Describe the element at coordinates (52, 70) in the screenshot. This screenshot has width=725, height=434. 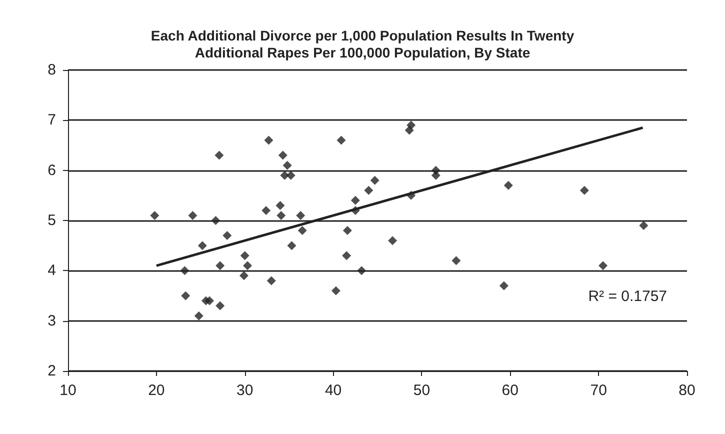
I see `y-tick-label: 8` at that location.